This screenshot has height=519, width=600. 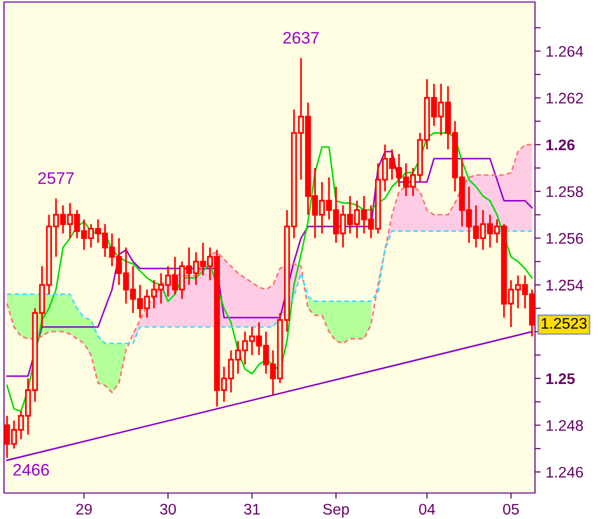 I want to click on y-tick-label: 1.248, so click(x=564, y=425).